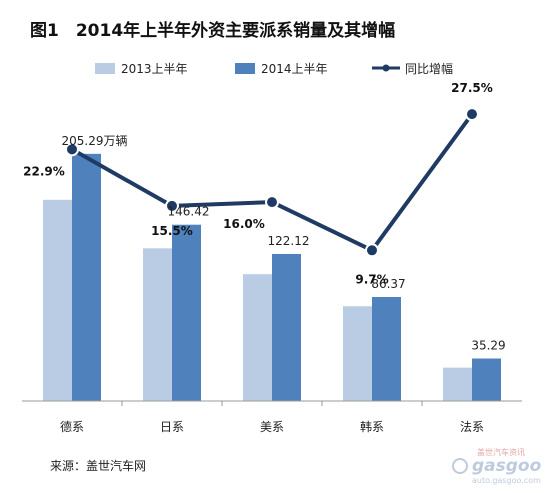  I want to click on growth-label-1: 15.5%, so click(172, 231).